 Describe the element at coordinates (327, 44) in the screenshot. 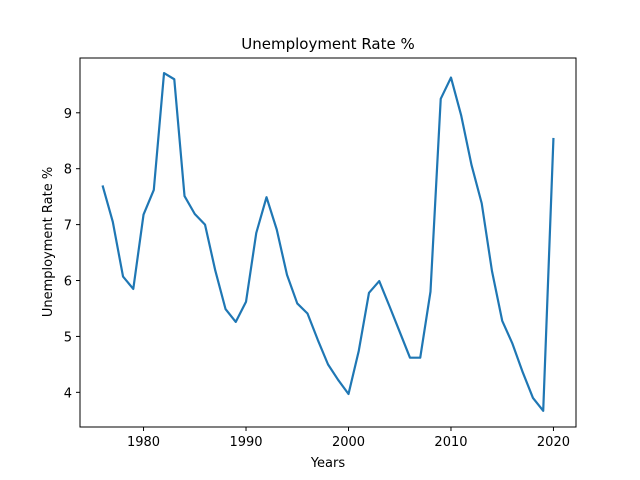

I see `chart-title: Unemployment Rate %` at that location.